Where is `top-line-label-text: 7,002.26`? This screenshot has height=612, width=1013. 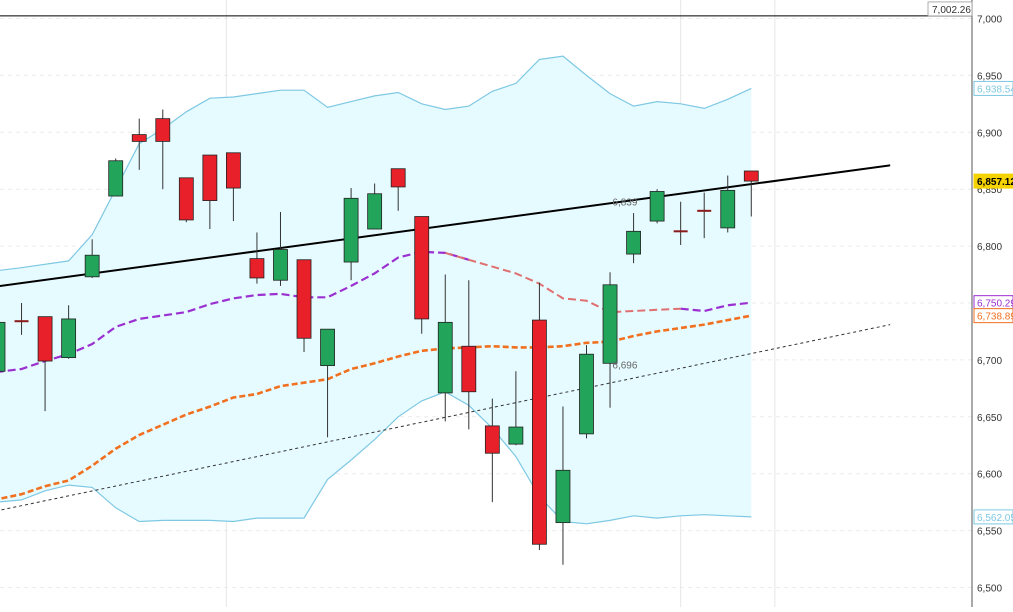 top-line-label-text: 7,002.26 is located at coordinates (951, 10).